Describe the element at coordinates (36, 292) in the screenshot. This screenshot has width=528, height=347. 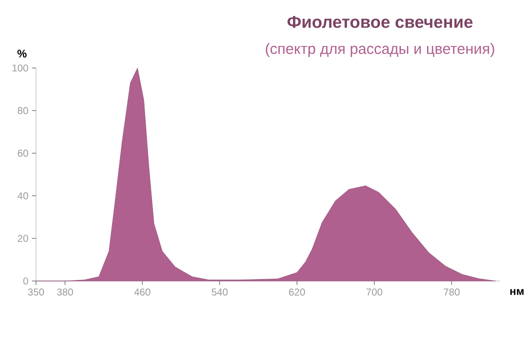
I see `x-tick-label: 350` at that location.